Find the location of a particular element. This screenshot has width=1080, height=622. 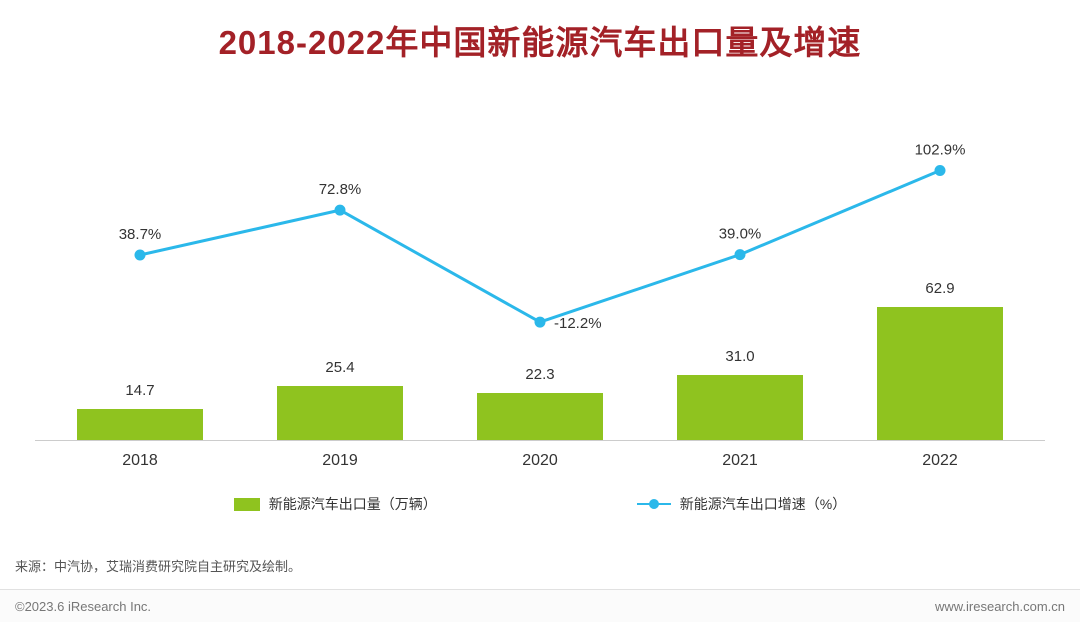

legend-line-label: 新能源汽车出口增速（%） is located at coordinates (763, 504).